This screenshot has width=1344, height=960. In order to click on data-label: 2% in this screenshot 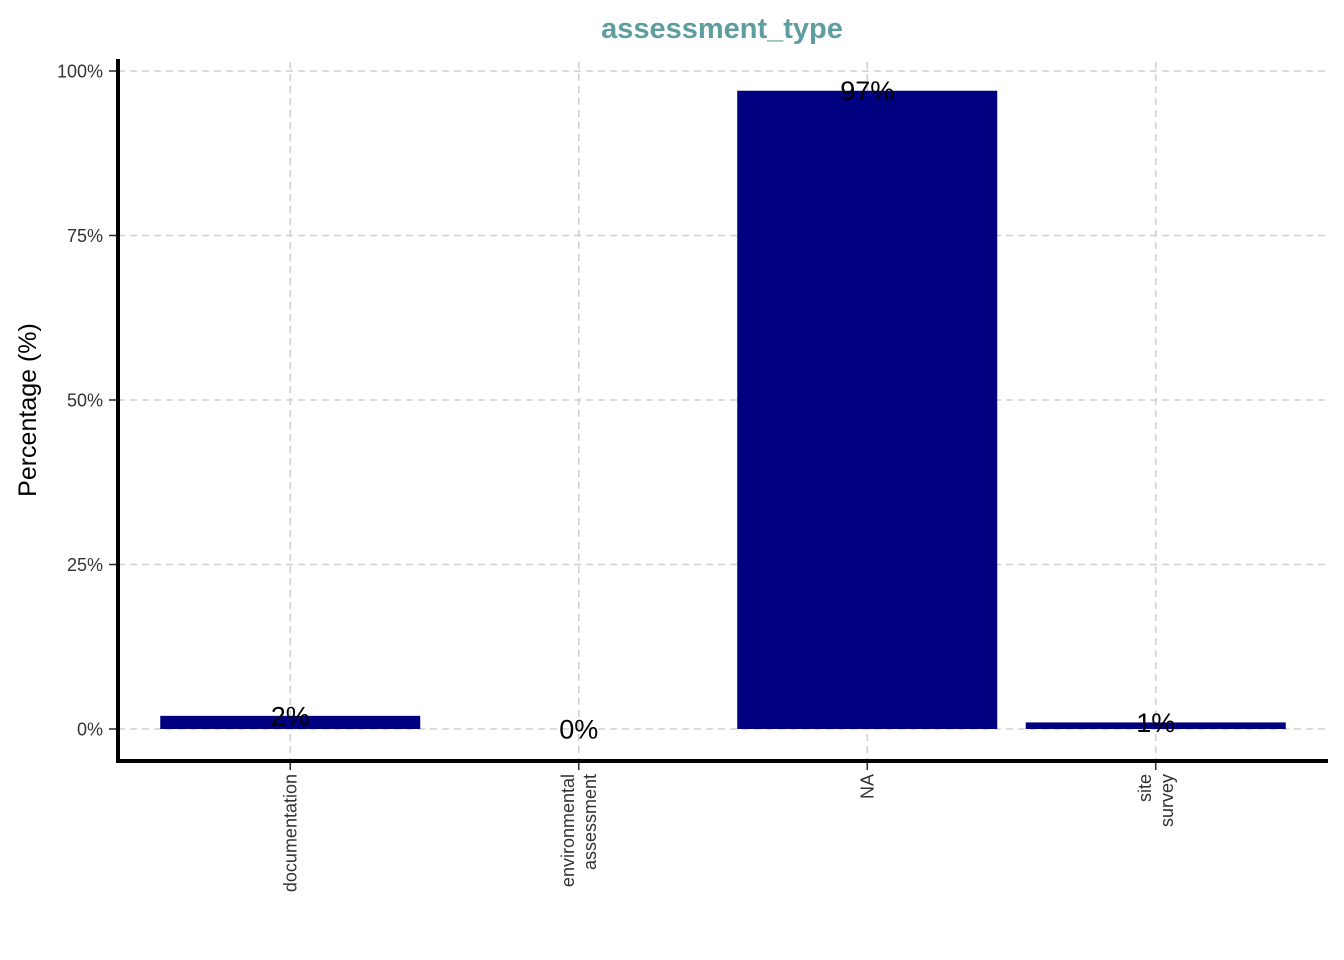, I will do `click(290, 716)`.